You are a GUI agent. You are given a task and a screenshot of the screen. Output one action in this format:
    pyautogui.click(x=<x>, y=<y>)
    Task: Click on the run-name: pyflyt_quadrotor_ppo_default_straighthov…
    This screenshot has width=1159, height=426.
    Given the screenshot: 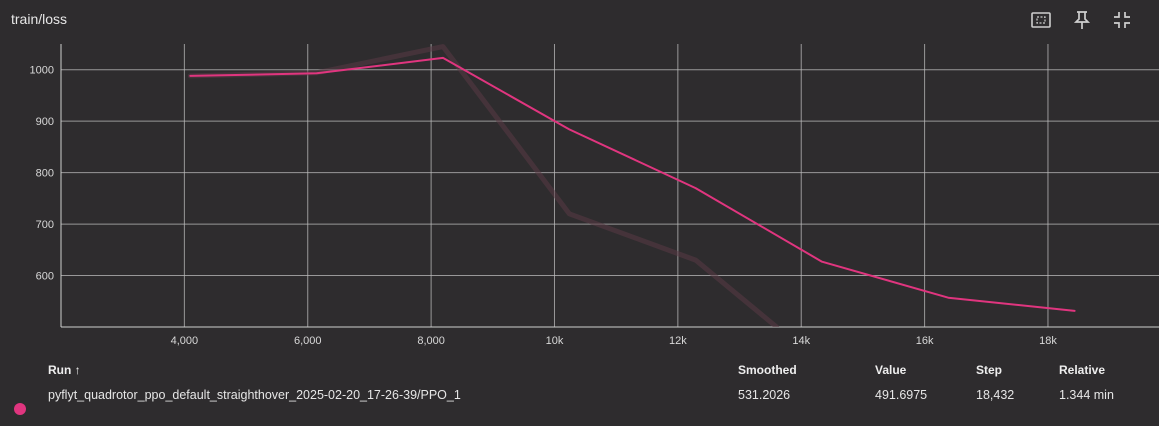 What is the action you would take?
    pyautogui.click(x=254, y=395)
    